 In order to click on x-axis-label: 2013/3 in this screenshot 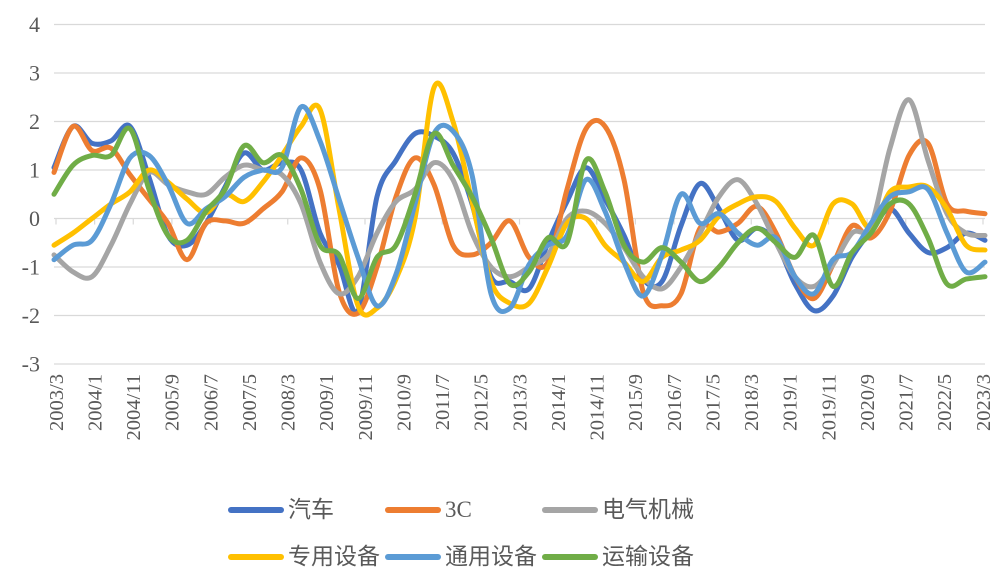, I will do `click(520, 402)`.